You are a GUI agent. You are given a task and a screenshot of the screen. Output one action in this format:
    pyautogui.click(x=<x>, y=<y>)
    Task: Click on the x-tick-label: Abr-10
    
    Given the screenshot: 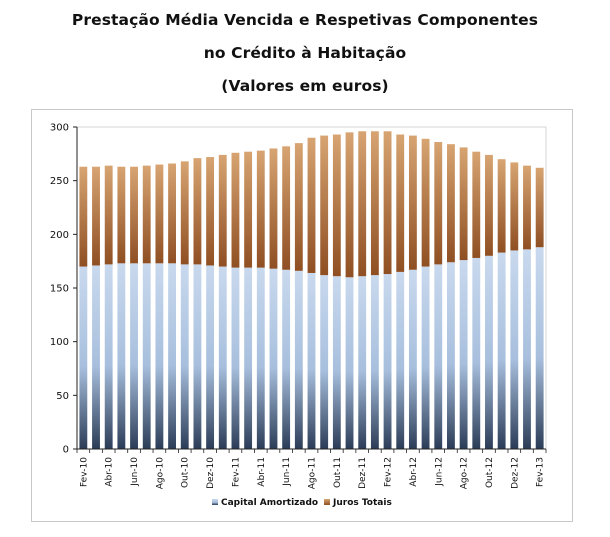 What is the action you would take?
    pyautogui.click(x=110, y=472)
    